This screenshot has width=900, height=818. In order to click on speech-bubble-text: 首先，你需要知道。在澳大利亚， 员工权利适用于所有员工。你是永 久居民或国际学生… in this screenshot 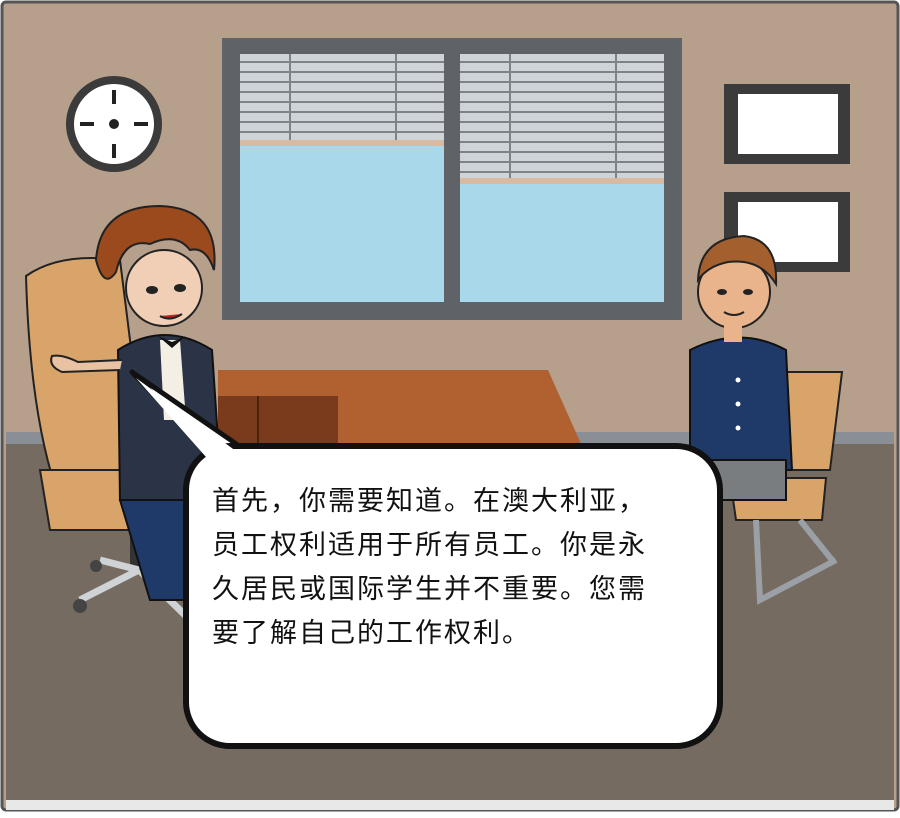, I will do `click(447, 568)`.